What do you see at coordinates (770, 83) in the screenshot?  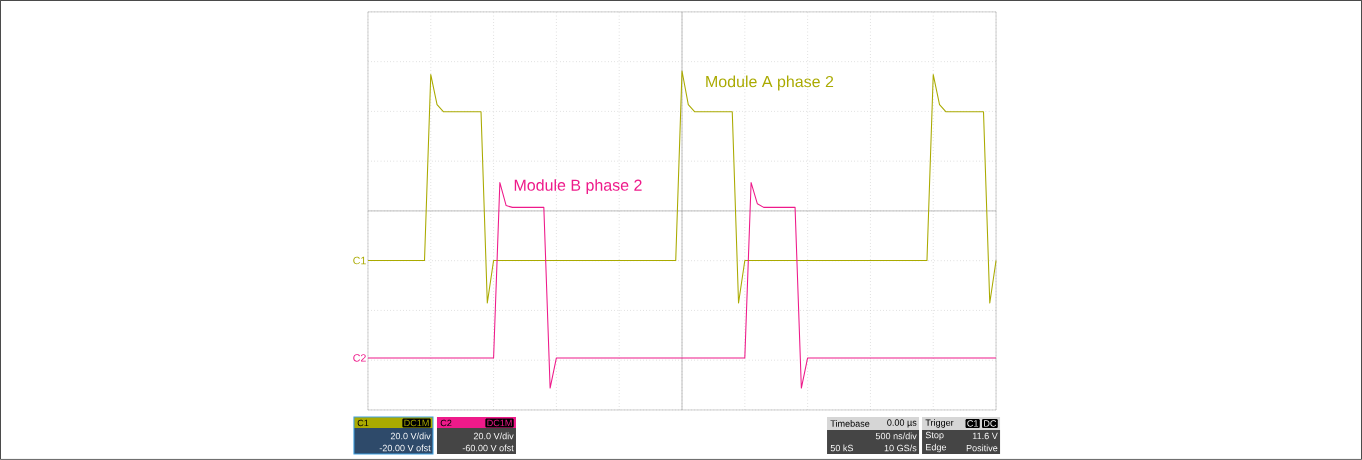 I see `series-label: Module A phase 2` at bounding box center [770, 83].